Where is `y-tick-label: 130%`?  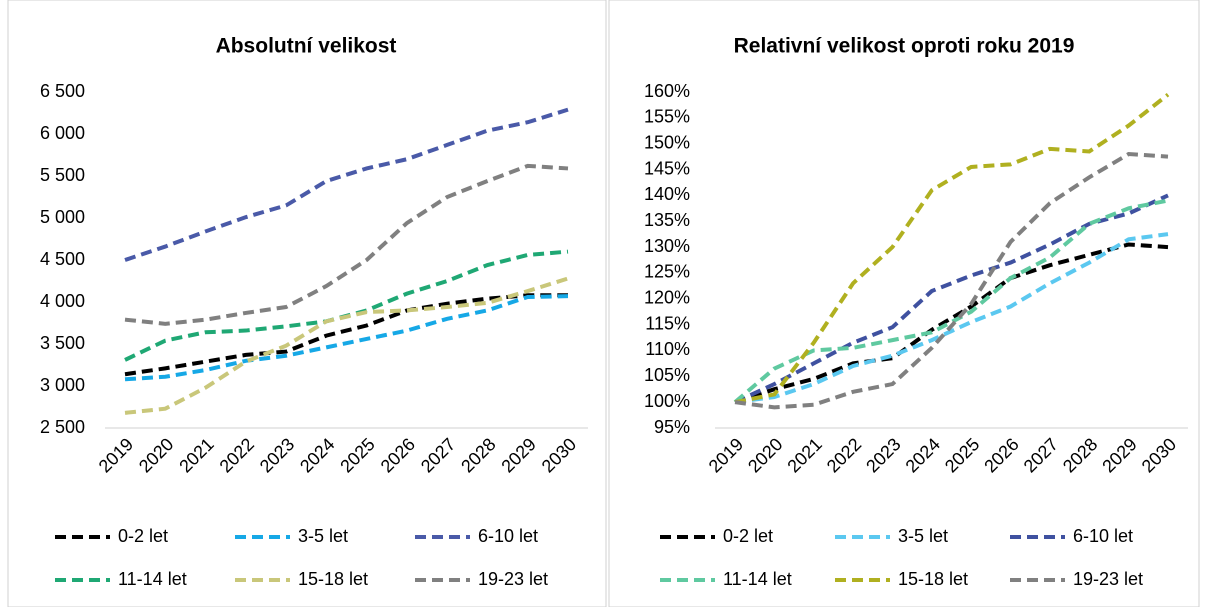
y-tick-label: 130% is located at coordinates (667, 246).